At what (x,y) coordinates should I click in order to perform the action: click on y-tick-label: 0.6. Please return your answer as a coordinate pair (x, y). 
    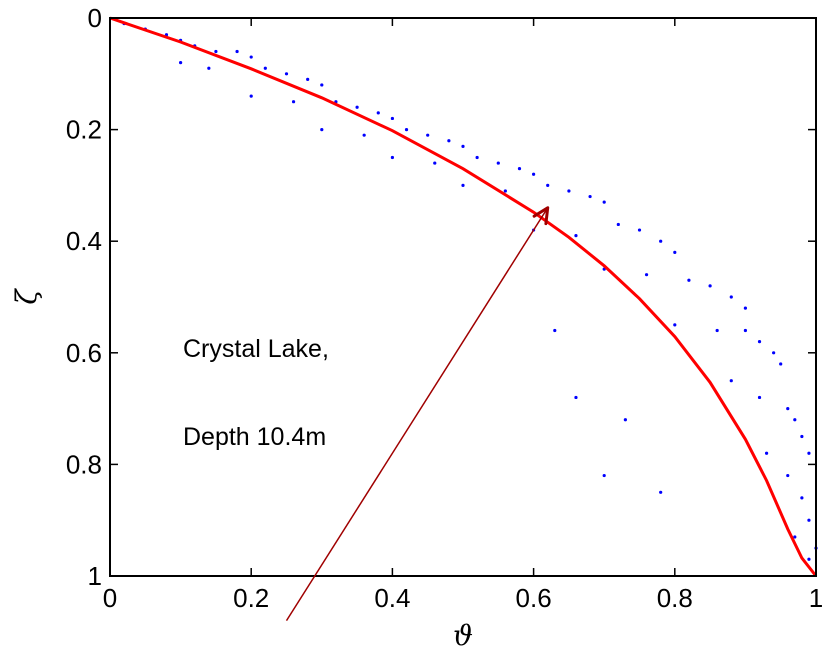
    Looking at the image, I should click on (84, 353).